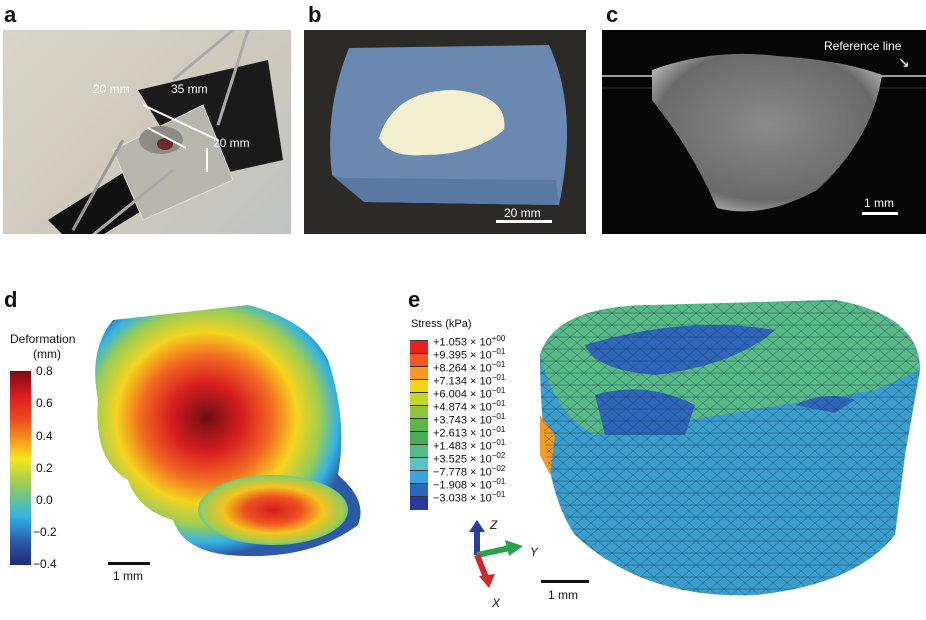 This screenshot has height=620, width=926. Describe the element at coordinates (469, 419) in the screenshot. I see `stress-label: +3.743 × 10−01` at that location.